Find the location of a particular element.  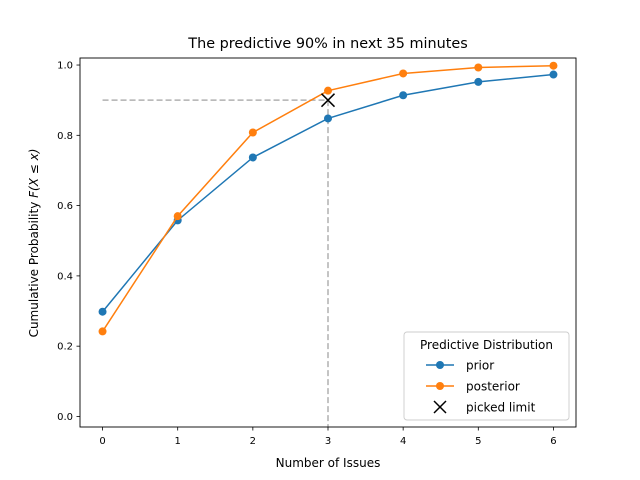

x-tick-label: 3 is located at coordinates (328, 441).